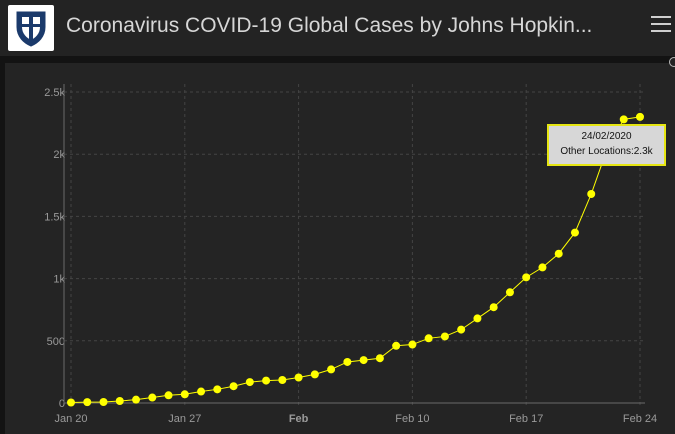 The height and width of the screenshot is (434, 675). Describe the element at coordinates (672, 62) in the screenshot. I see `panel-corner-icon` at that location.